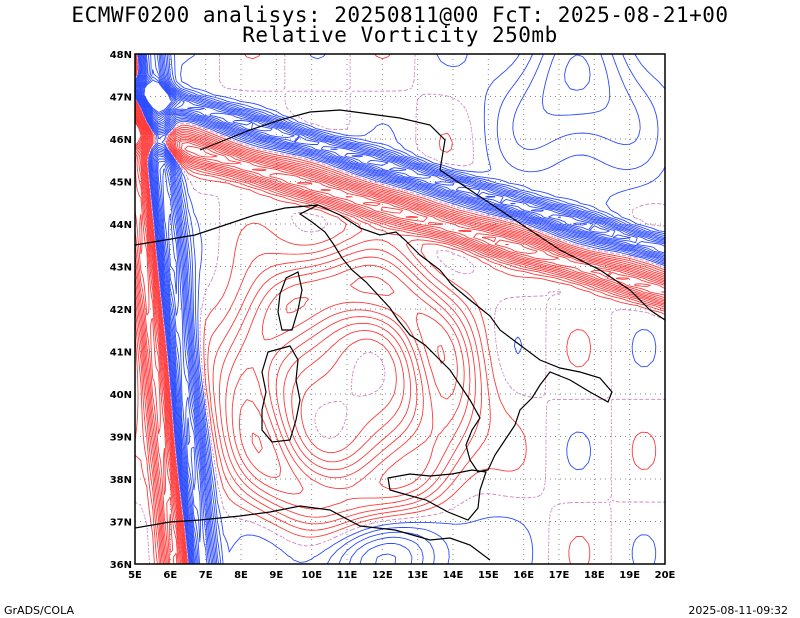 This screenshot has width=800, height=618. What do you see at coordinates (121, 565) in the screenshot?
I see `lat-tick-label: 36N` at bounding box center [121, 565].